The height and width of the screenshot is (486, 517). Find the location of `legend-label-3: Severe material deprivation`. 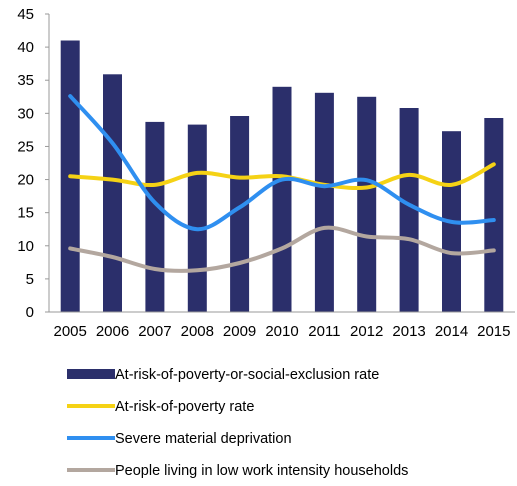

legend-label-3: Severe material deprivation is located at coordinates (203, 439).